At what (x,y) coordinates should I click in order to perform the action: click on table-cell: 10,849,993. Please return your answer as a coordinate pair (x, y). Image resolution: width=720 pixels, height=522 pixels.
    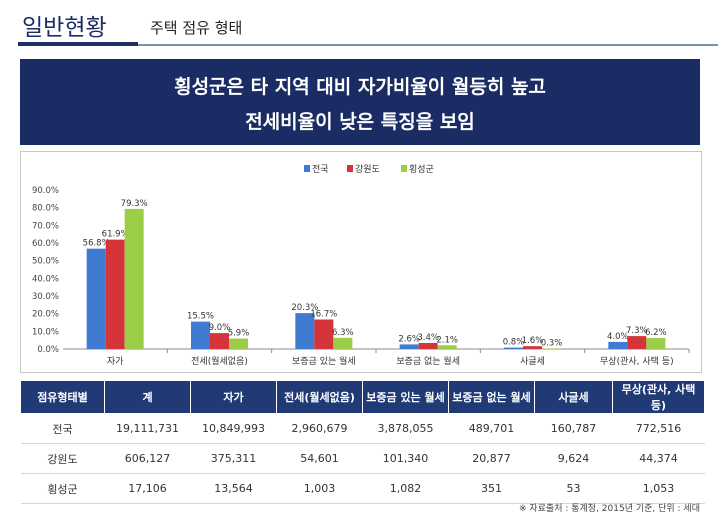
    Looking at the image, I should click on (233, 428).